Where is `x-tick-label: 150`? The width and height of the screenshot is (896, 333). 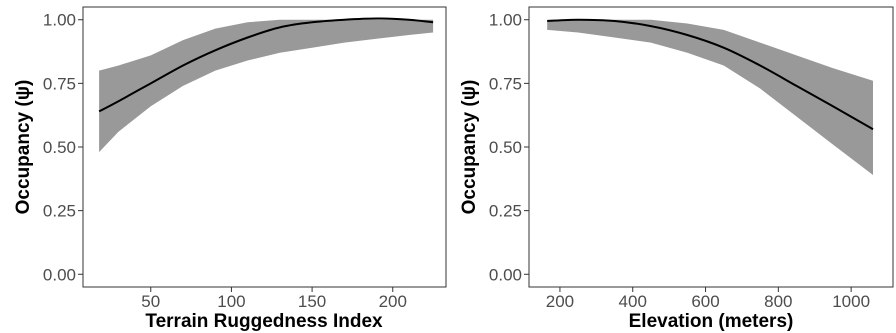
x-tick-label: 150 is located at coordinates (312, 301).